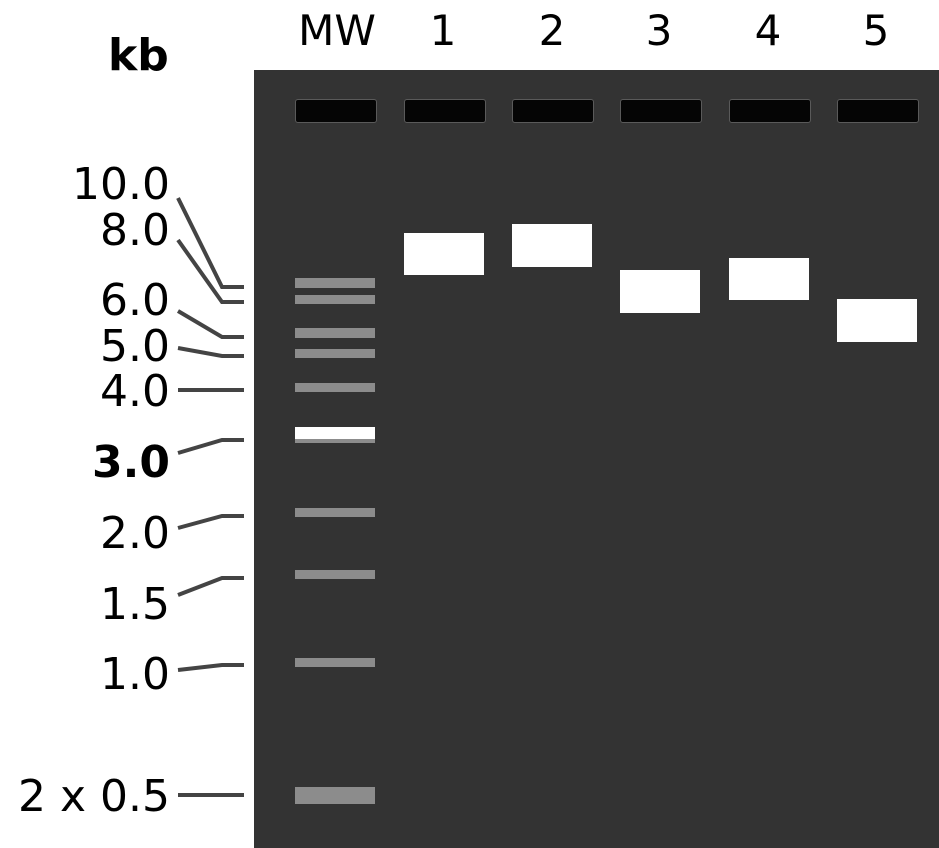 The height and width of the screenshot is (848, 939). Describe the element at coordinates (443, 30) in the screenshot. I see `lane-label-1: 1` at that location.